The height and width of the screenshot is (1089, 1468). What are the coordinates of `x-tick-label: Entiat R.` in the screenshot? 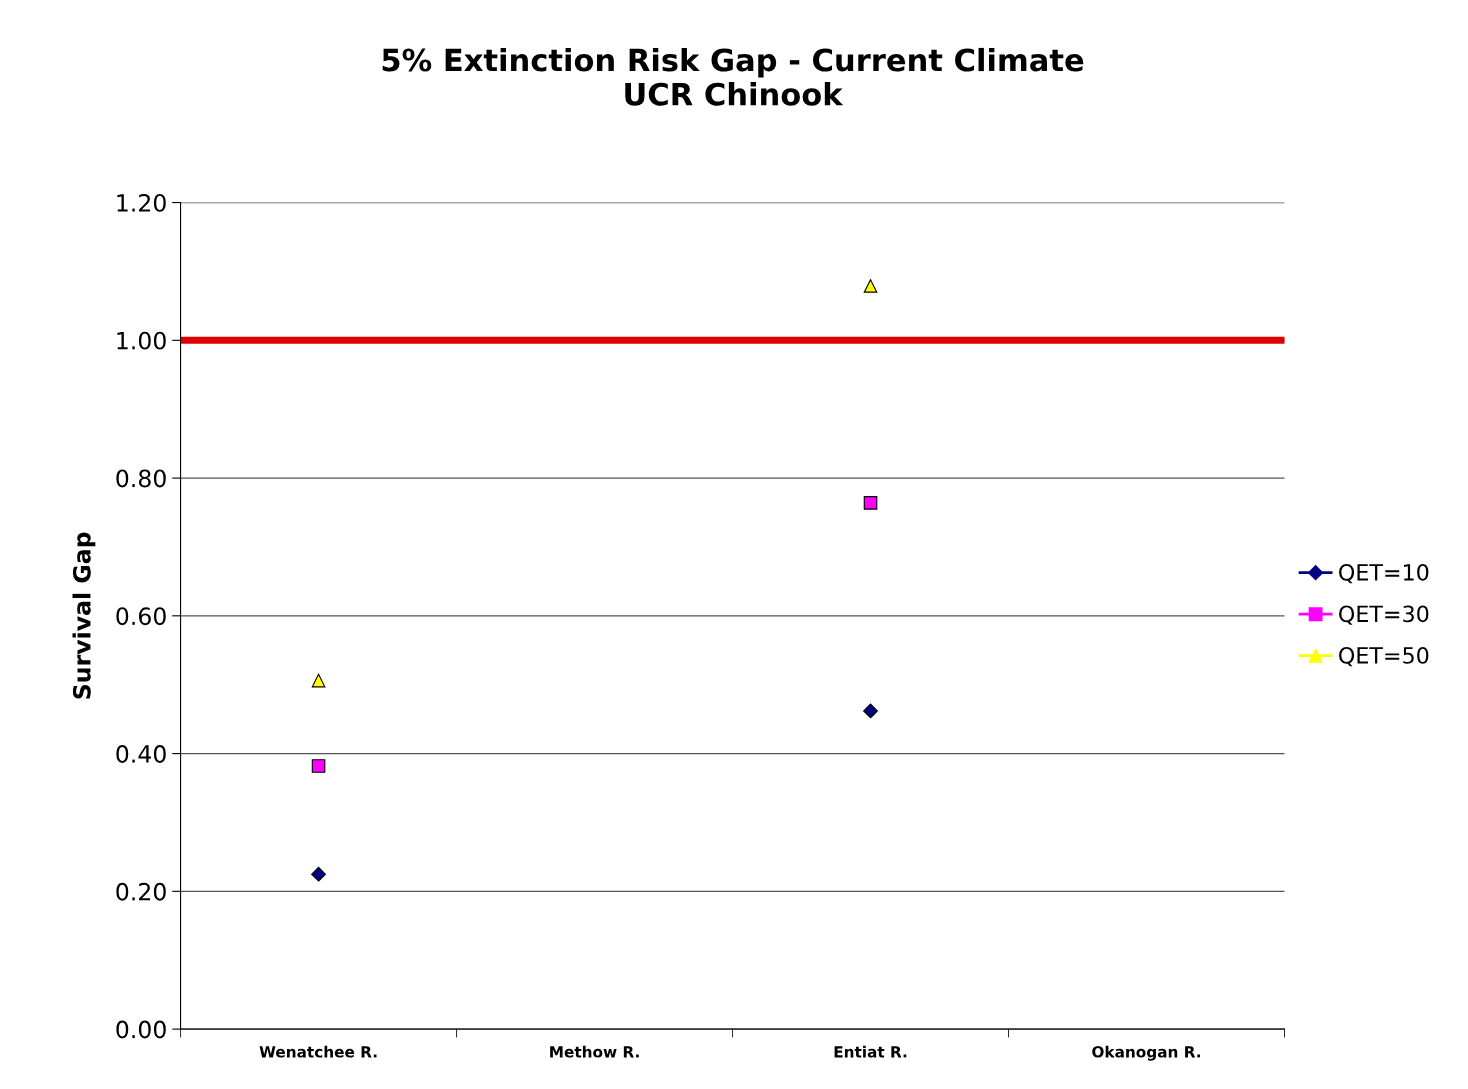 It's located at (870, 1051).